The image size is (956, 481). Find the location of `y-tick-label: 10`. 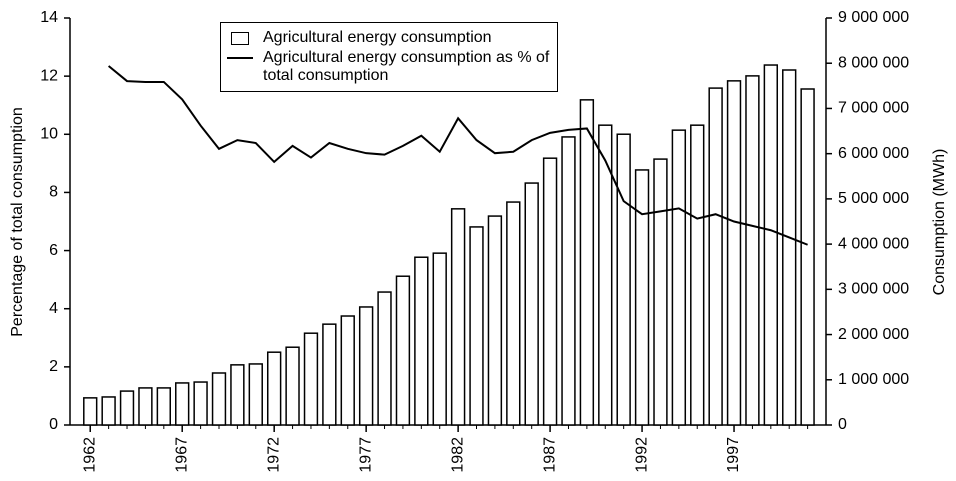

y-tick-label: 10 is located at coordinates (49, 134).